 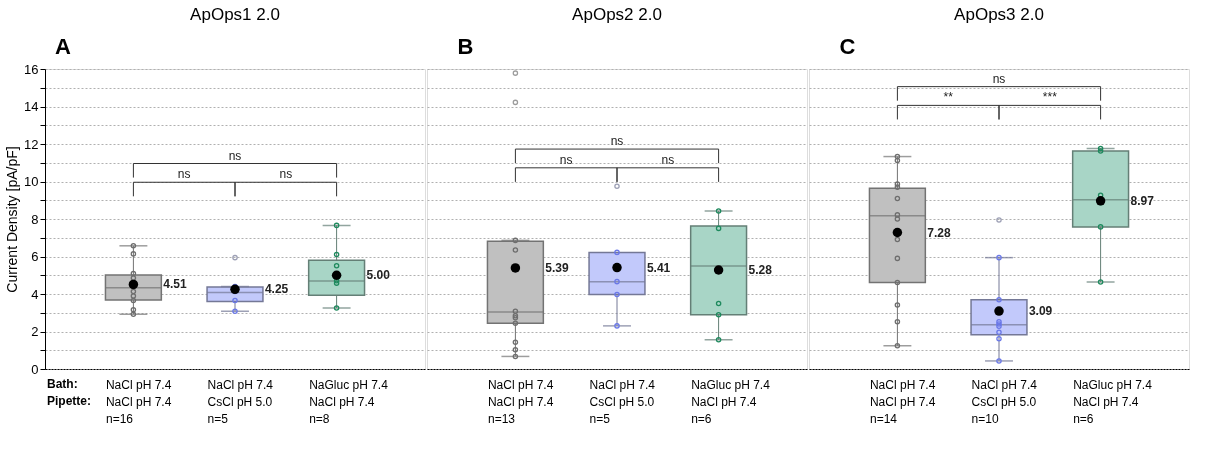 I want to click on annotation: 8.97, so click(x=1142, y=200).